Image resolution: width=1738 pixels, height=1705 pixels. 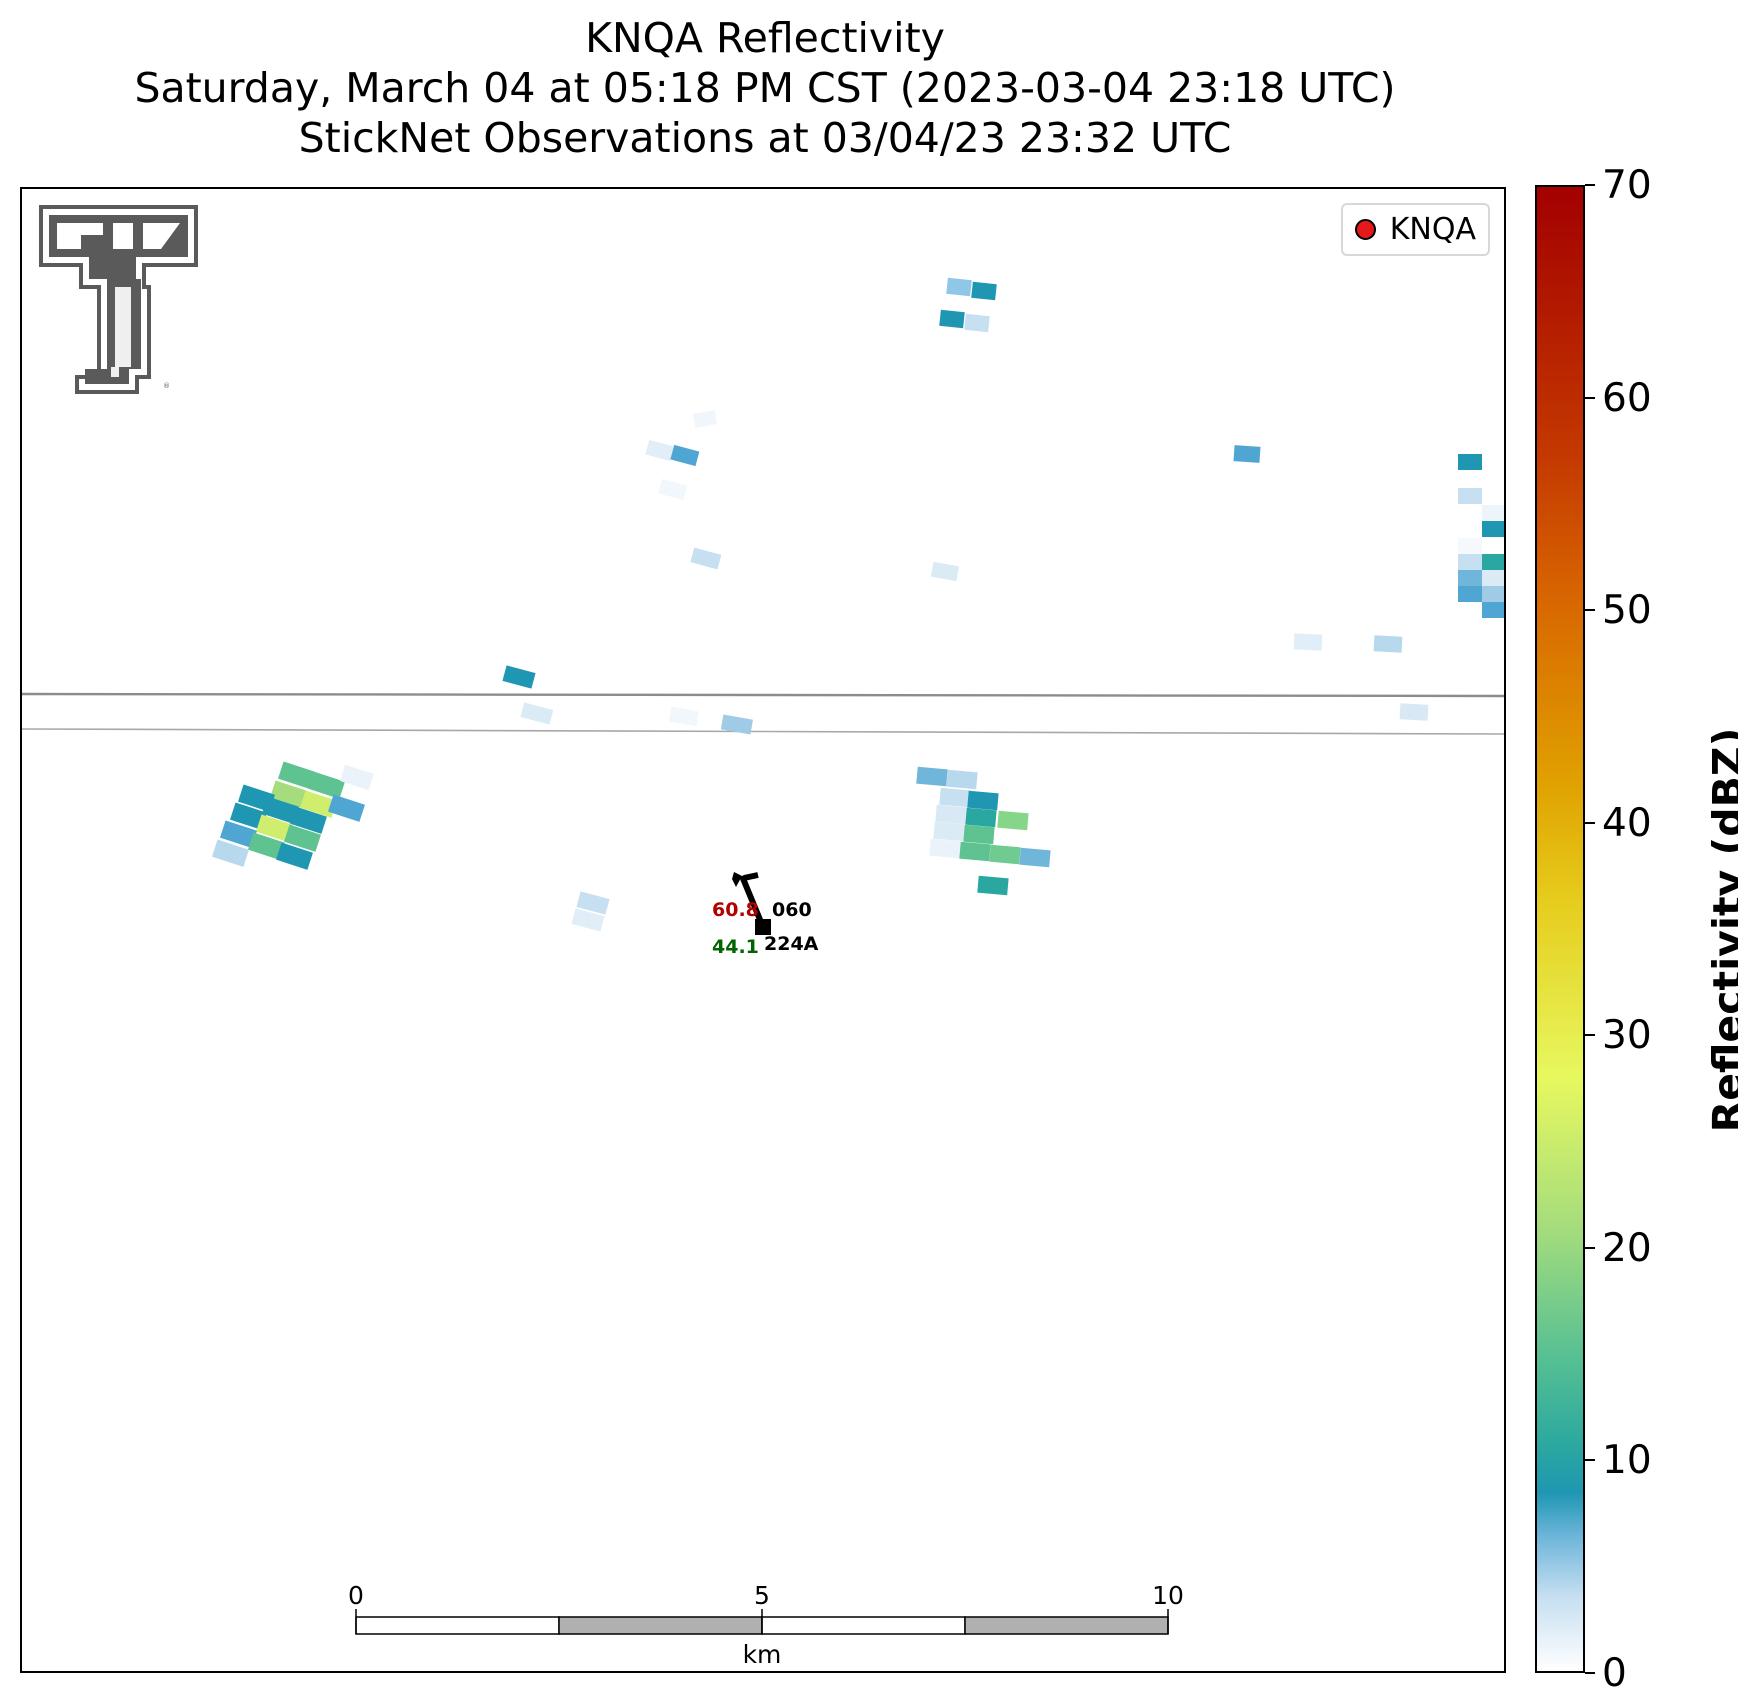 I want to click on scale-bar-label: 5, so click(x=762, y=1595).